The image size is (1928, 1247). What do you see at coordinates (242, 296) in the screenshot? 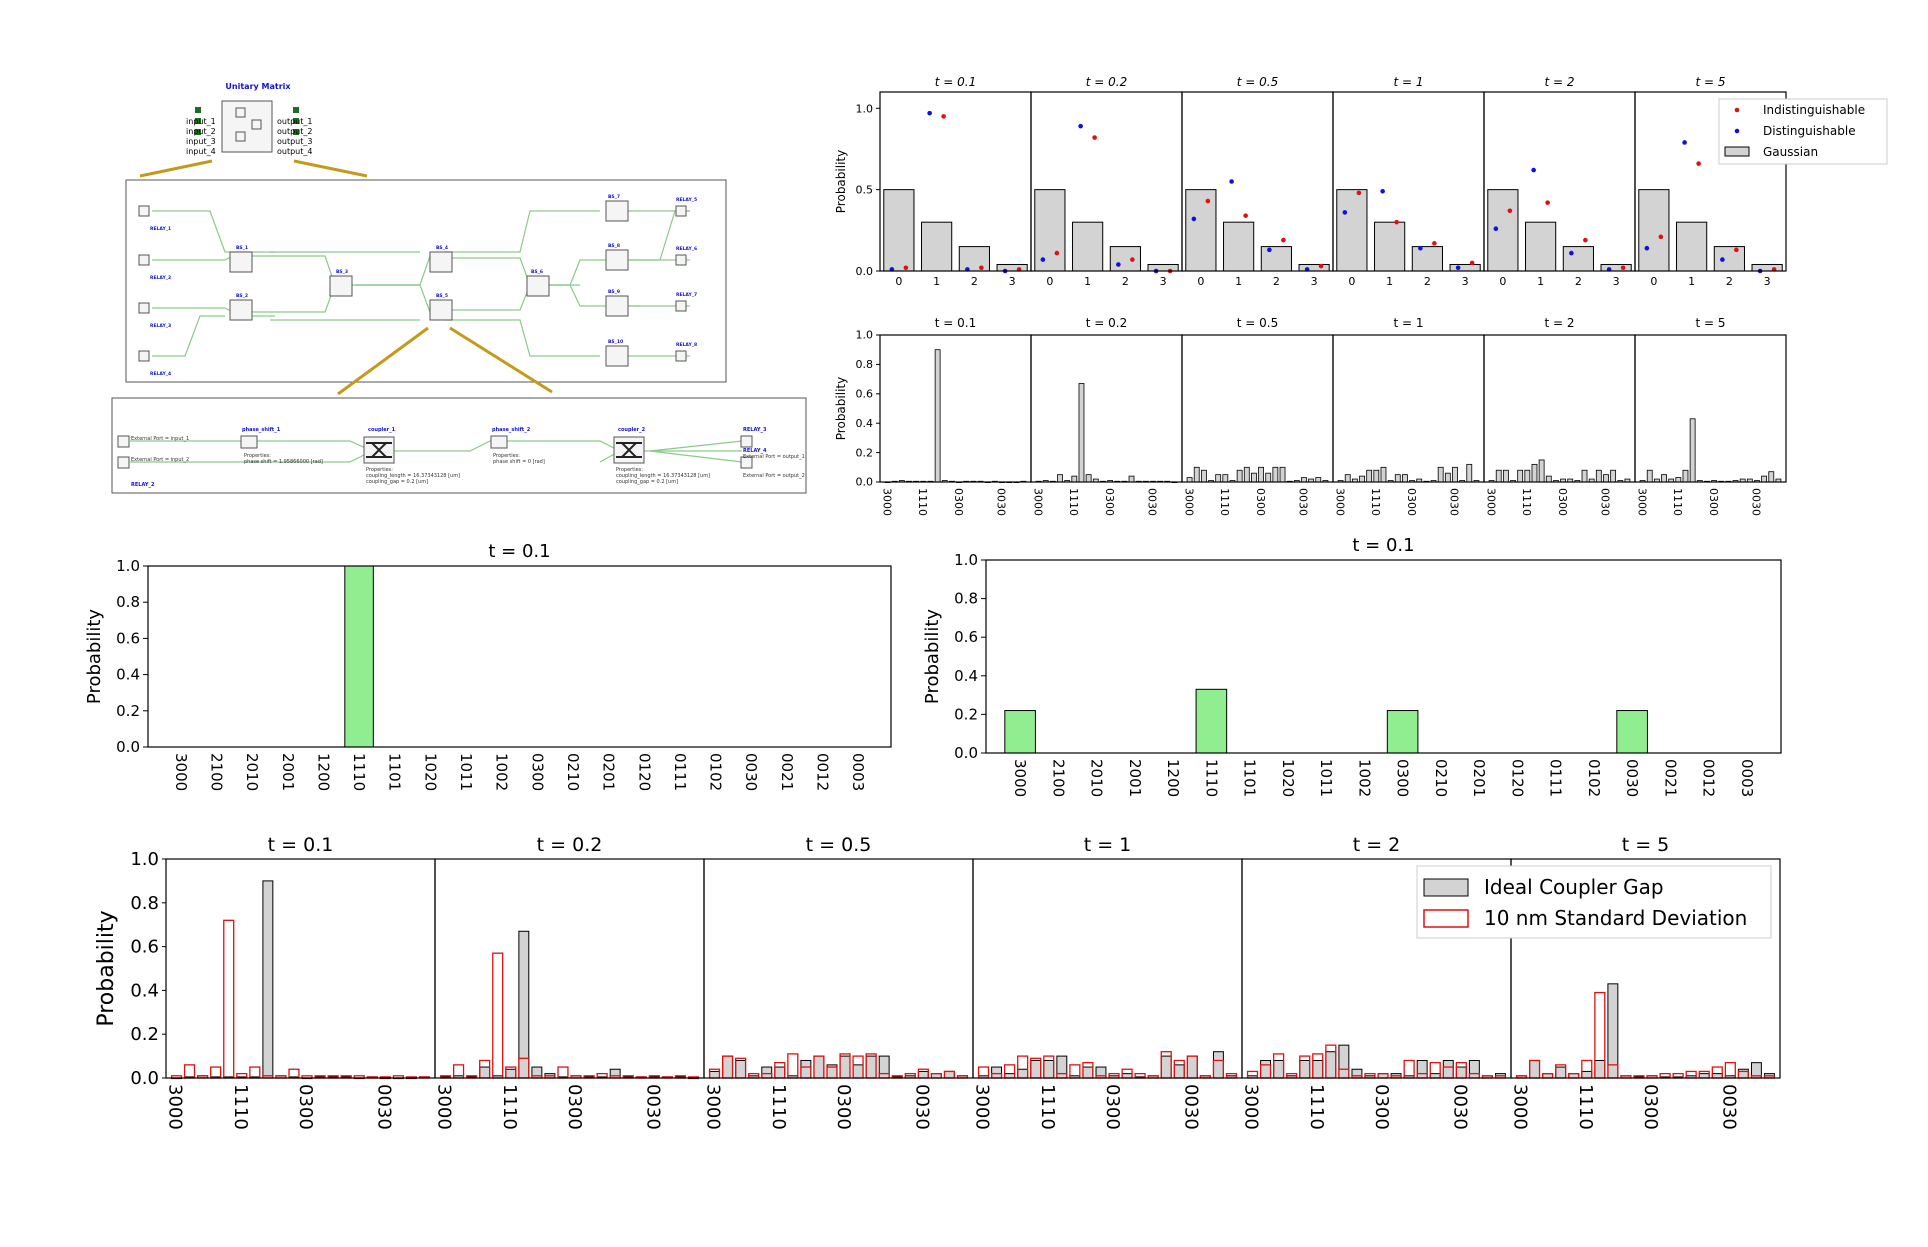
I see `bs-2-label: BS_2` at bounding box center [242, 296].